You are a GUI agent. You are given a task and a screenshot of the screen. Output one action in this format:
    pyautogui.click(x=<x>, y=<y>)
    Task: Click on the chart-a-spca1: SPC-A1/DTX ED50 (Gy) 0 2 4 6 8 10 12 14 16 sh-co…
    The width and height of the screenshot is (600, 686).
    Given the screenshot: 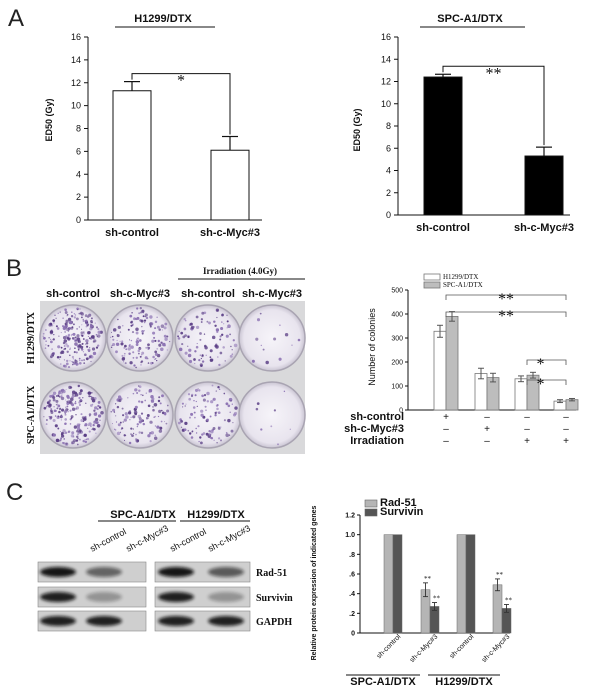 What is the action you would take?
    pyautogui.click(x=463, y=123)
    